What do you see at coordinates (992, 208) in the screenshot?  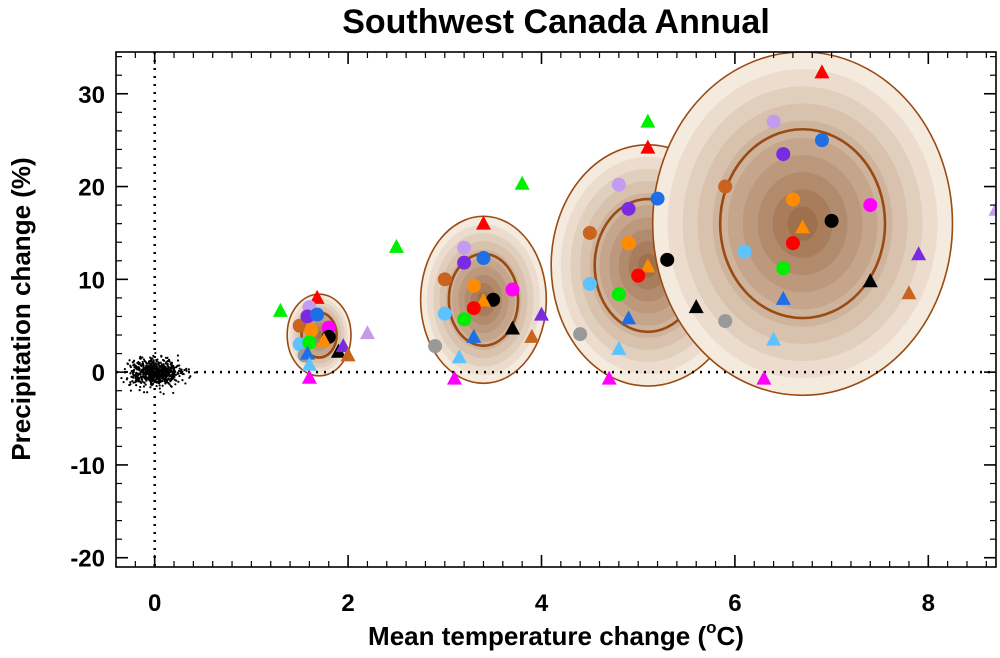 I see `marker-triangle-lavender` at bounding box center [992, 208].